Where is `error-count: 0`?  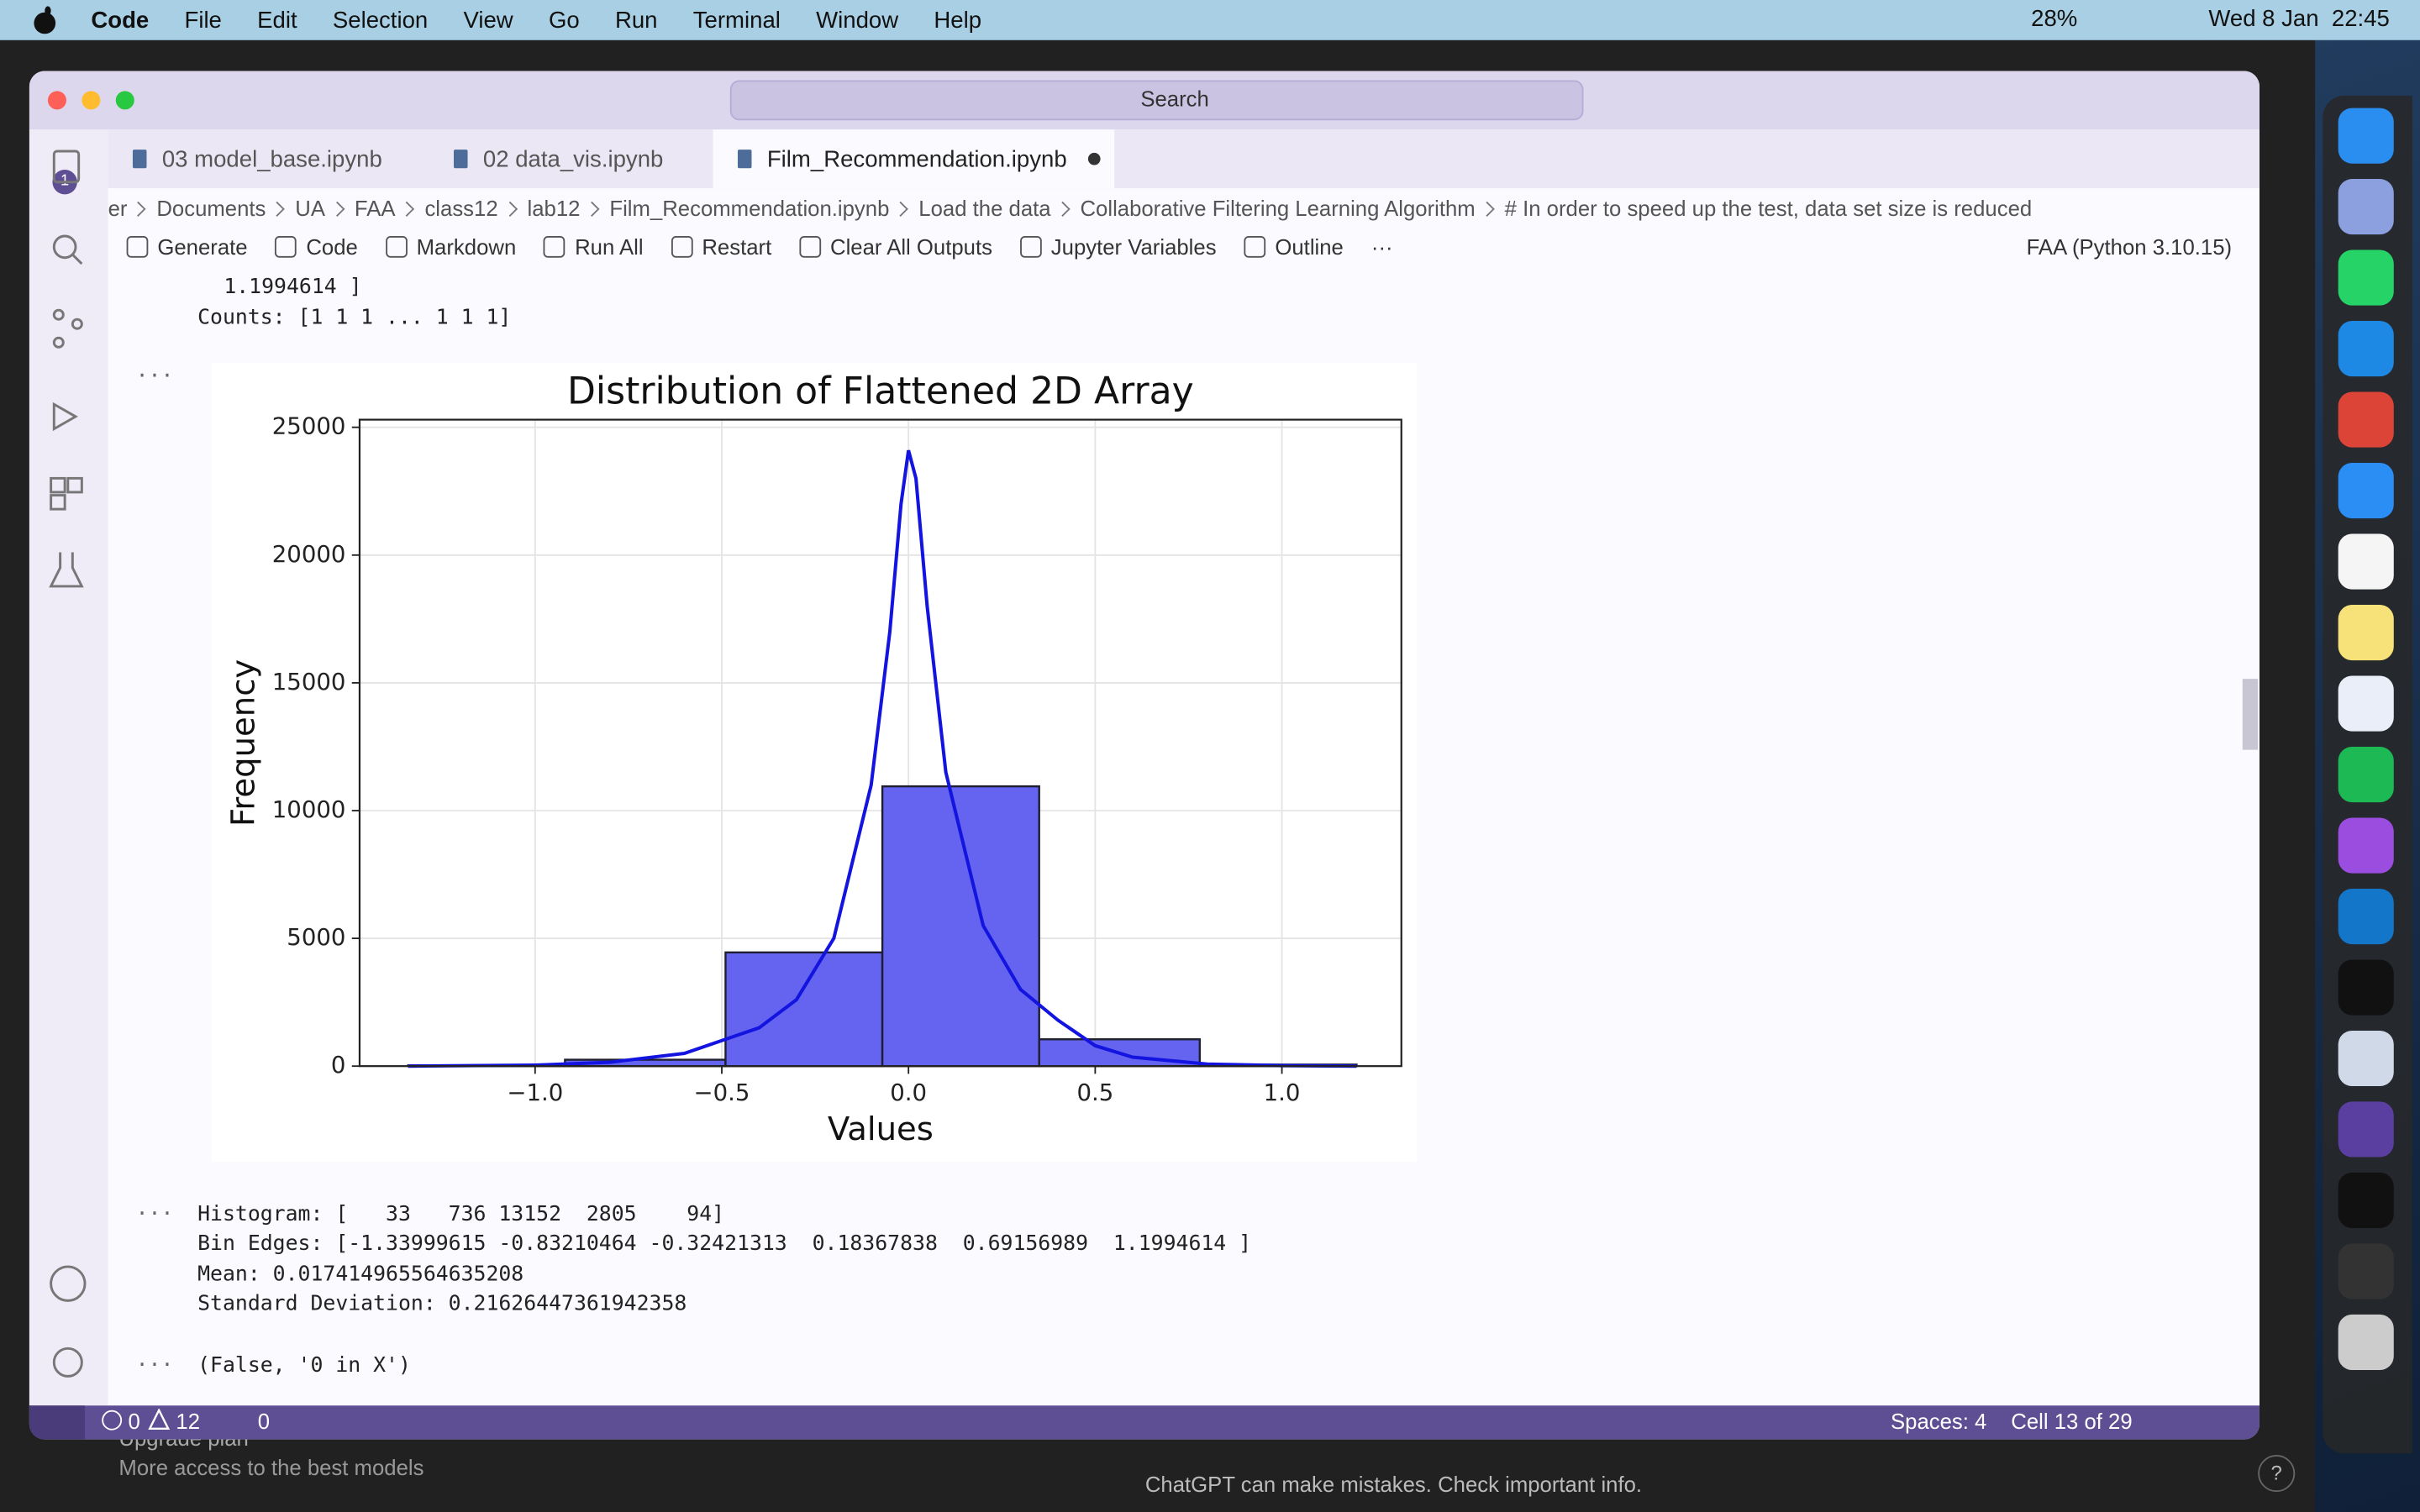 error-count: 0 is located at coordinates (134, 1421).